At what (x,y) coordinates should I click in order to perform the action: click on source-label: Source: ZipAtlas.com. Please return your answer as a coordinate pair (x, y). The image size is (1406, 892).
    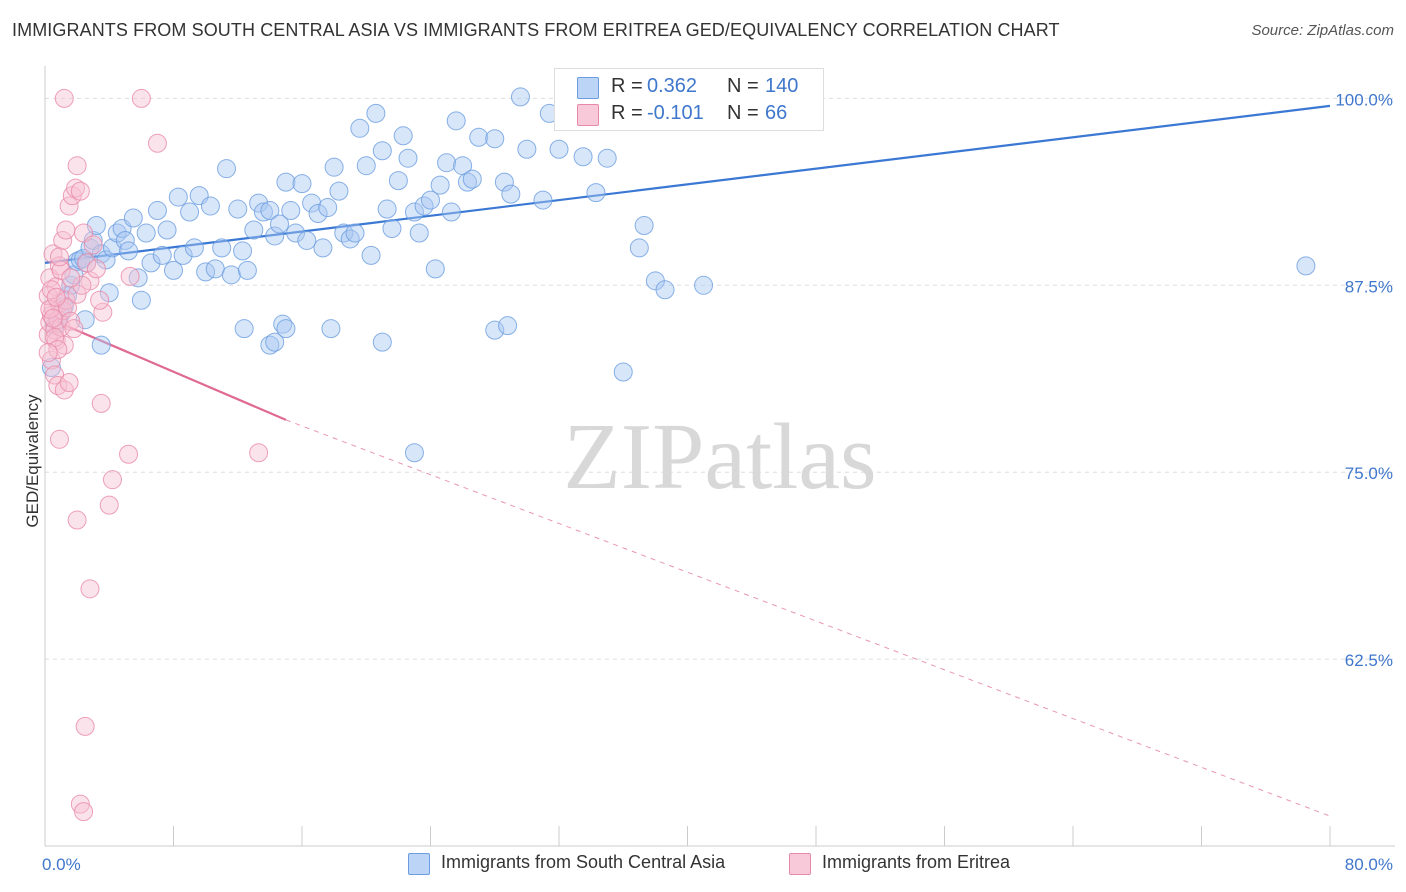
    Looking at the image, I should click on (1322, 30).